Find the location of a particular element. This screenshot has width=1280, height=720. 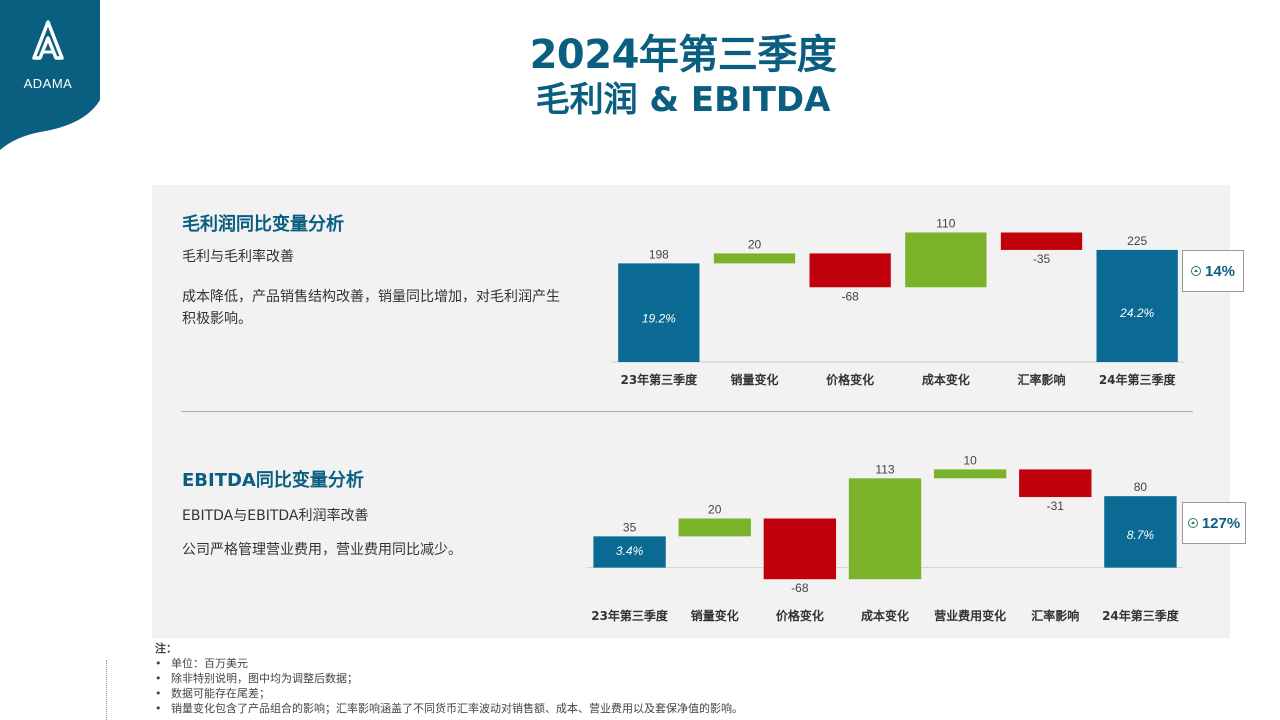

section-divider is located at coordinates (687, 411).